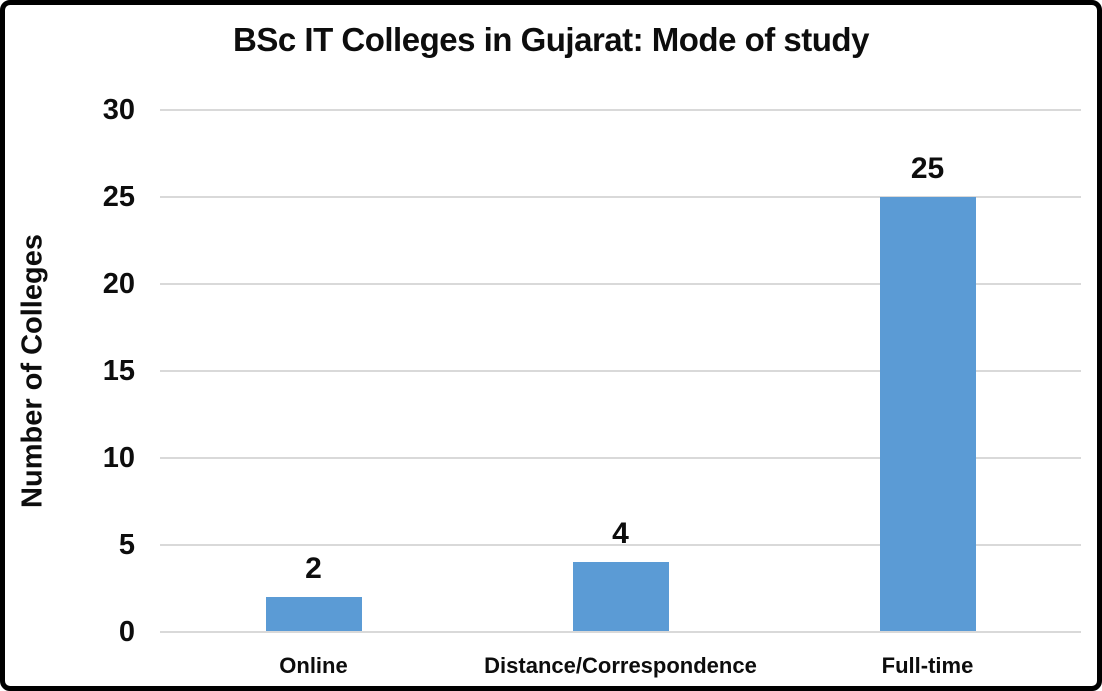 The height and width of the screenshot is (691, 1102). What do you see at coordinates (927, 168) in the screenshot?
I see `bar-value-label-full-time: 25` at bounding box center [927, 168].